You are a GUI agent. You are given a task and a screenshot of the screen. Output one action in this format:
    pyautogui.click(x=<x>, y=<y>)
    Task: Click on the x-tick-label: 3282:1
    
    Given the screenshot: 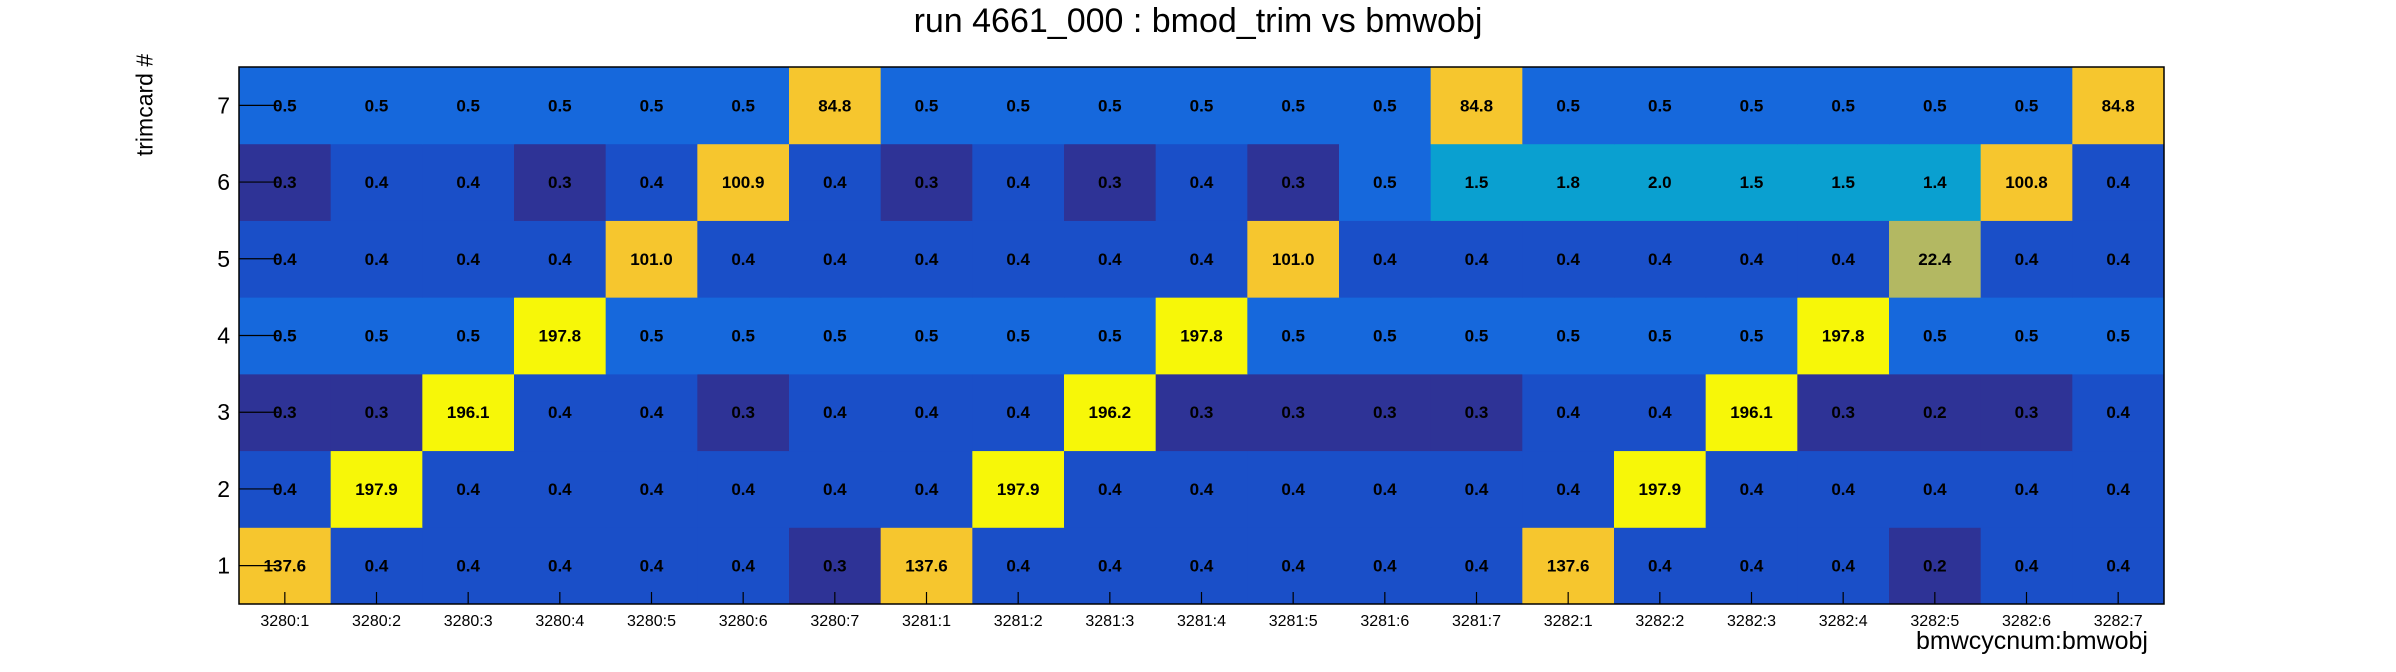 What is the action you would take?
    pyautogui.click(x=1568, y=621)
    